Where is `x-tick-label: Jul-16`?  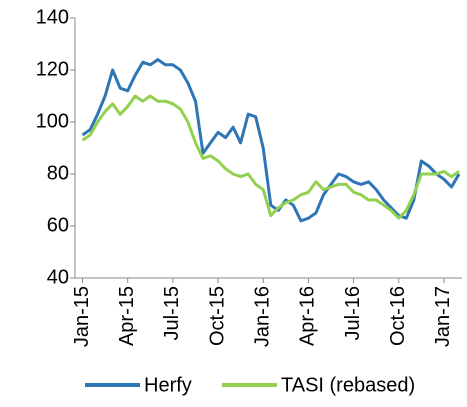
x-tick-label: Jul-16 is located at coordinates (353, 313).